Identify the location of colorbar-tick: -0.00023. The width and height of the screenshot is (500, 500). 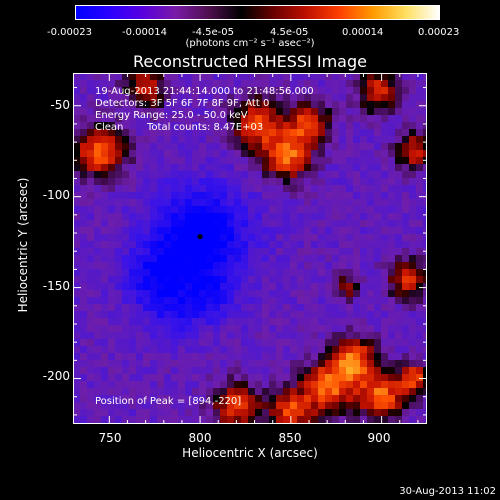
(69, 32).